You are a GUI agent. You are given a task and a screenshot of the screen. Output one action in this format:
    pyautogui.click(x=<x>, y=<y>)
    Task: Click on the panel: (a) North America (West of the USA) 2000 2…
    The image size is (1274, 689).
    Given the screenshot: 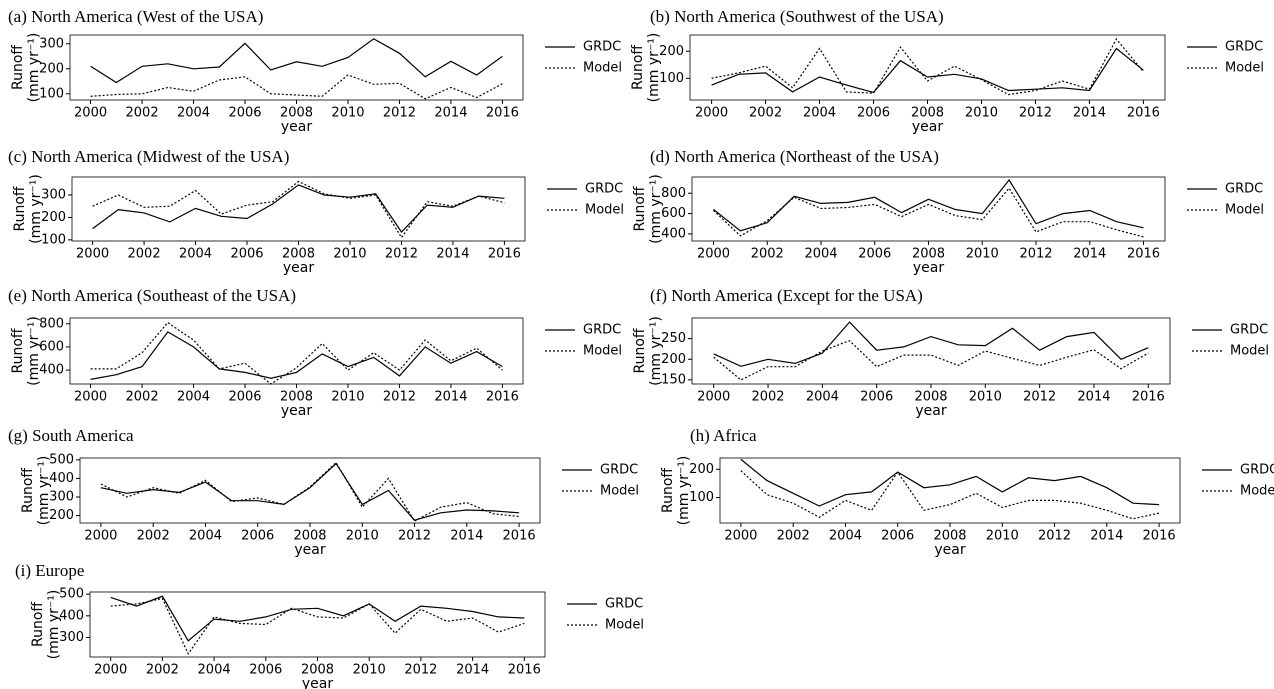 What is the action you would take?
    pyautogui.click(x=315, y=71)
    